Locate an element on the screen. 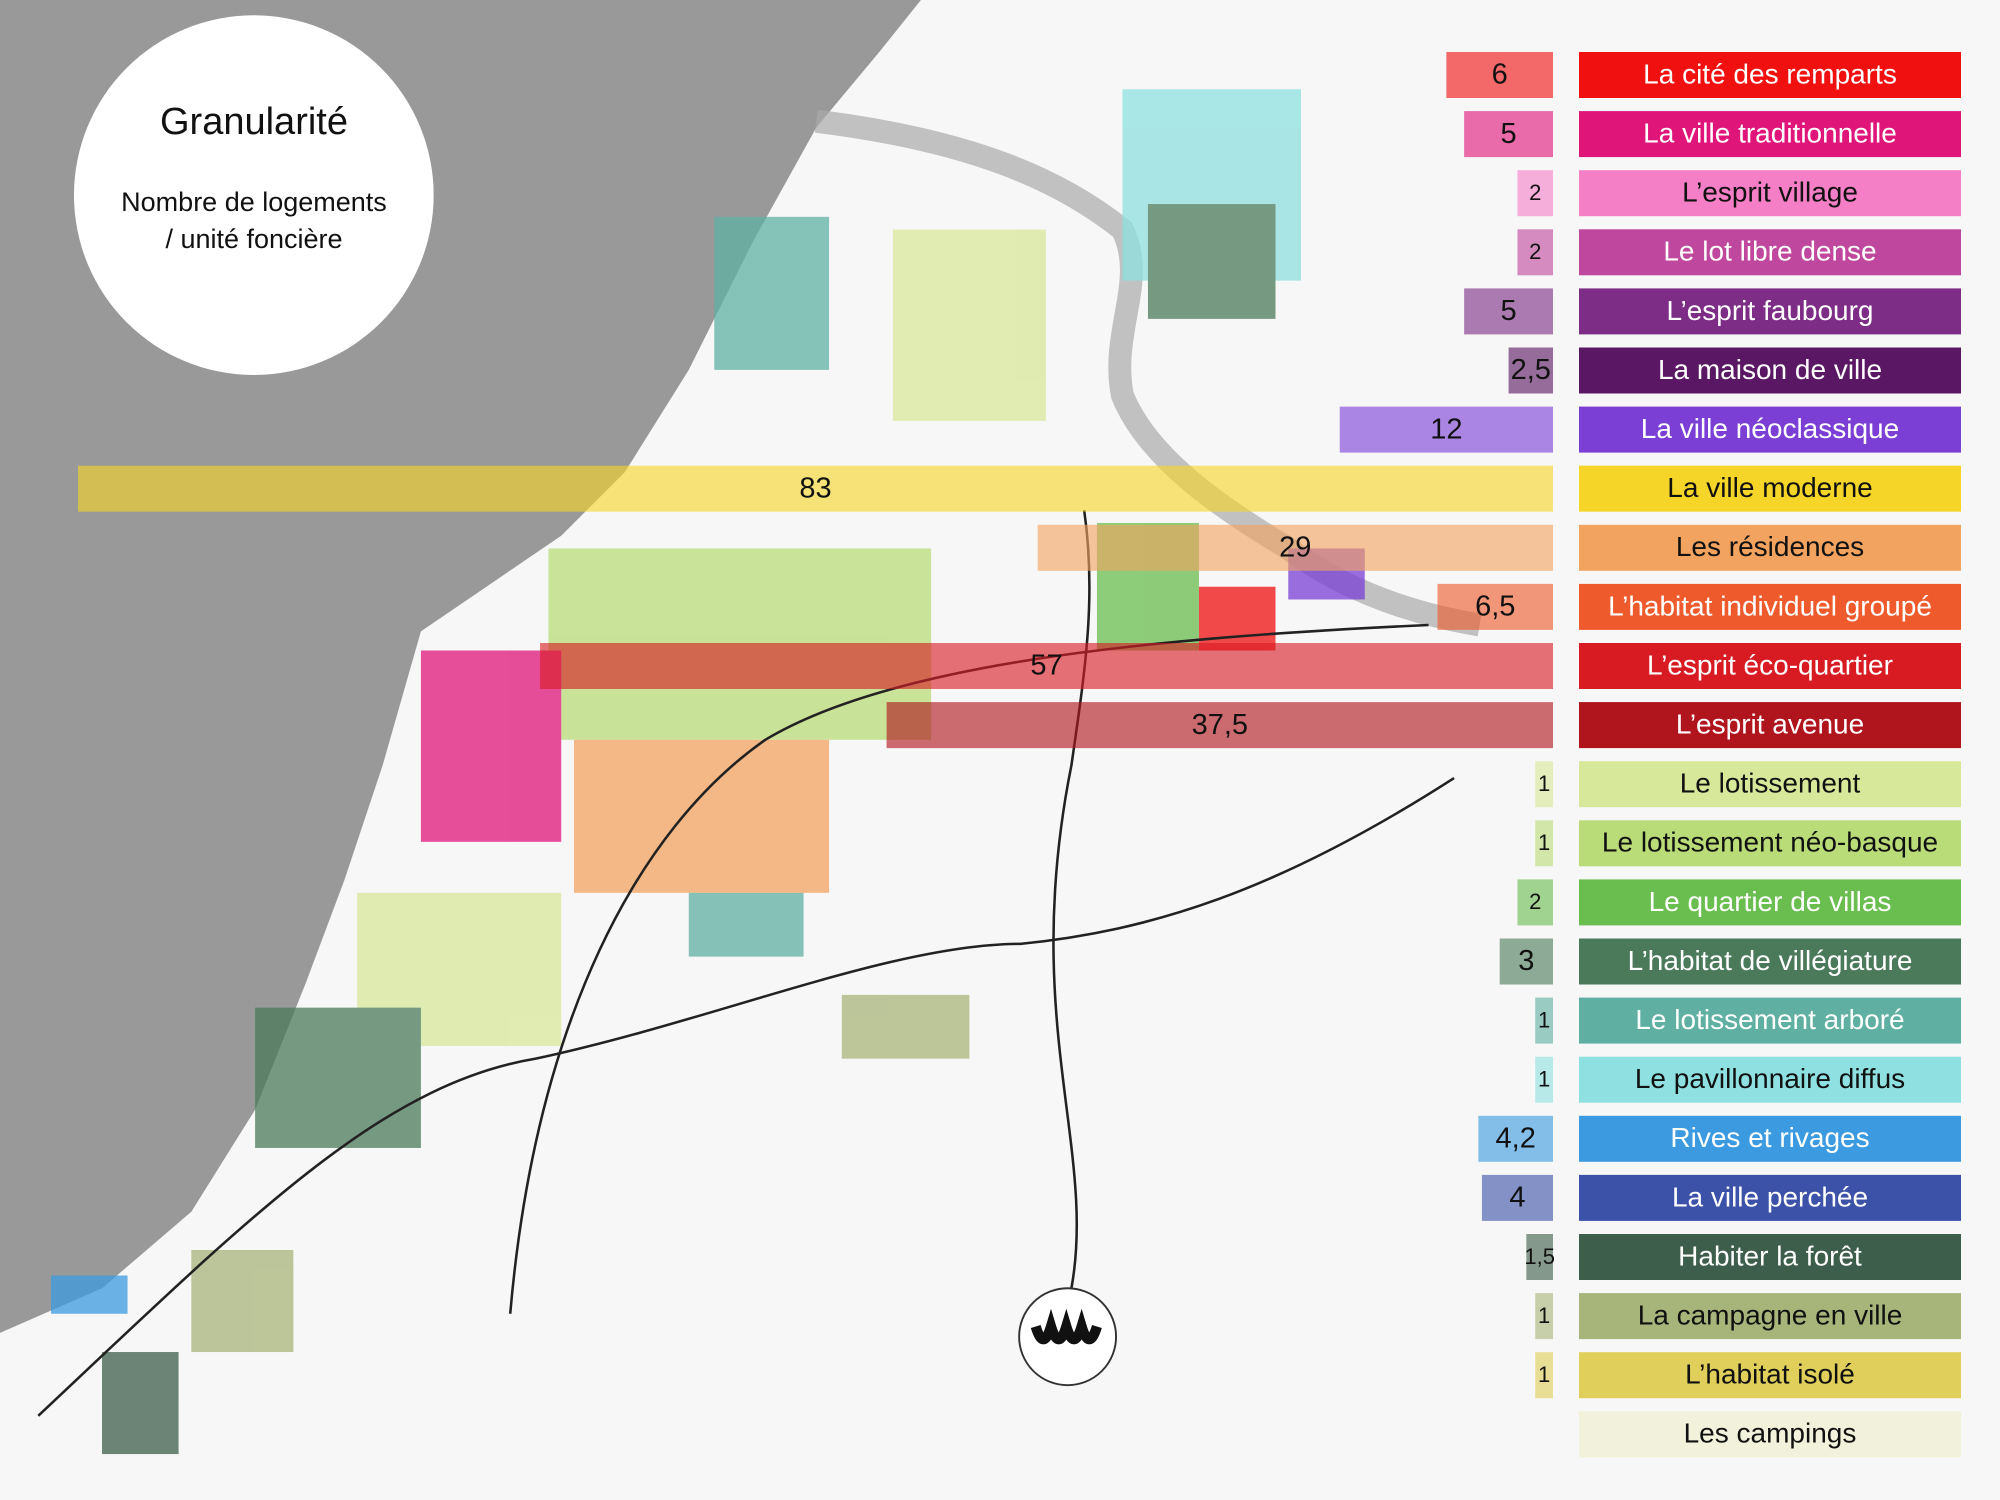 This screenshot has width=2000, height=1500. legend-label: L’esprit éco-quartier is located at coordinates (1770, 664).